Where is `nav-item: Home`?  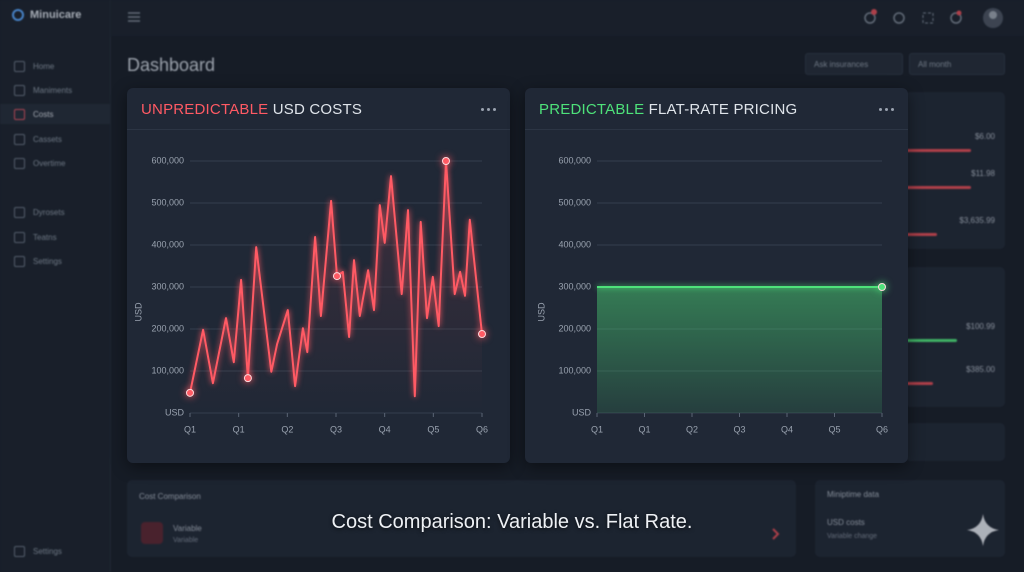 nav-item: Home is located at coordinates (34, 66).